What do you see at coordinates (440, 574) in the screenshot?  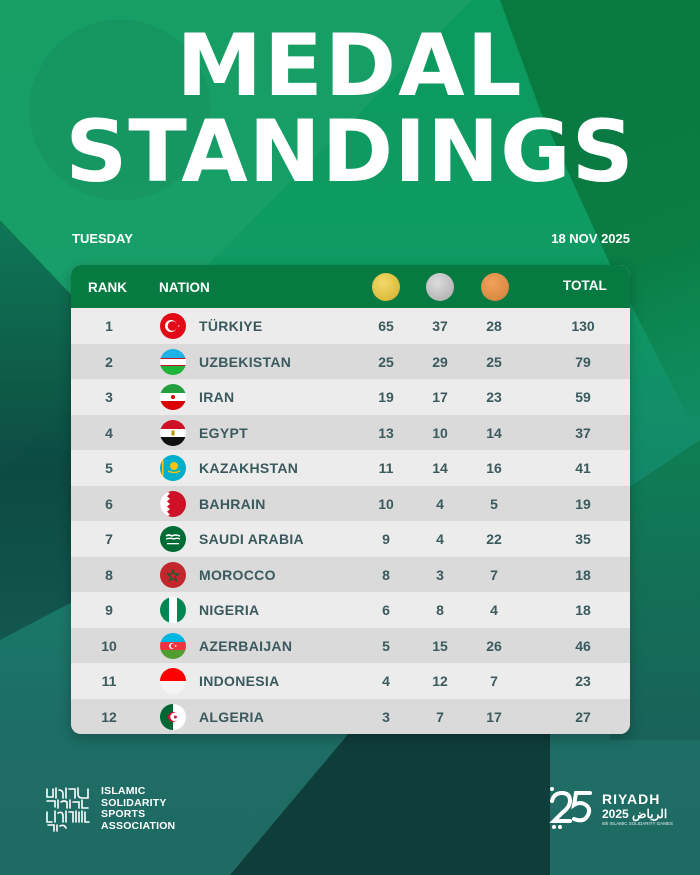 I see `silver-count: 3` at bounding box center [440, 574].